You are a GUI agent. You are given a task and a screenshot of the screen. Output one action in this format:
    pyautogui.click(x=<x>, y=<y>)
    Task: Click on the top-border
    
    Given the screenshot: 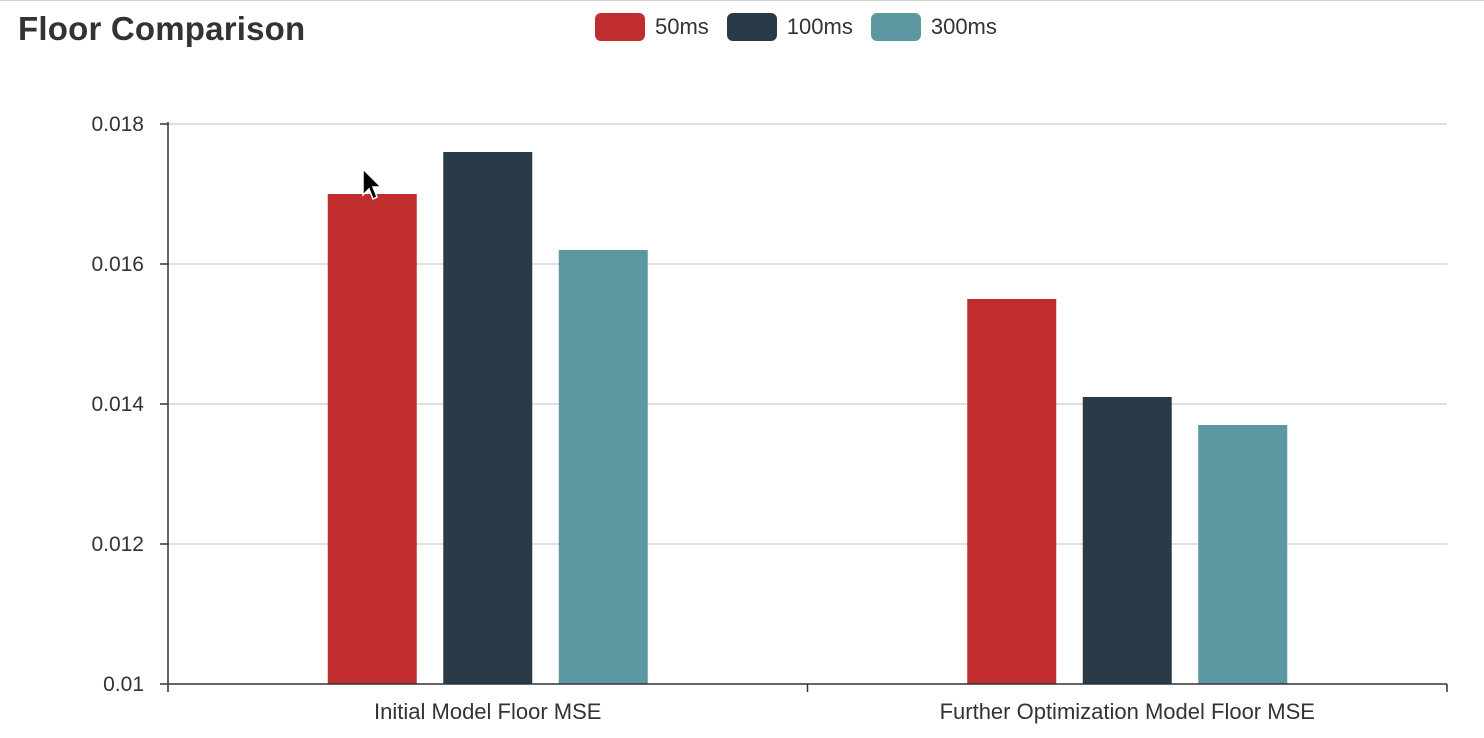 What is the action you would take?
    pyautogui.click(x=742, y=0)
    